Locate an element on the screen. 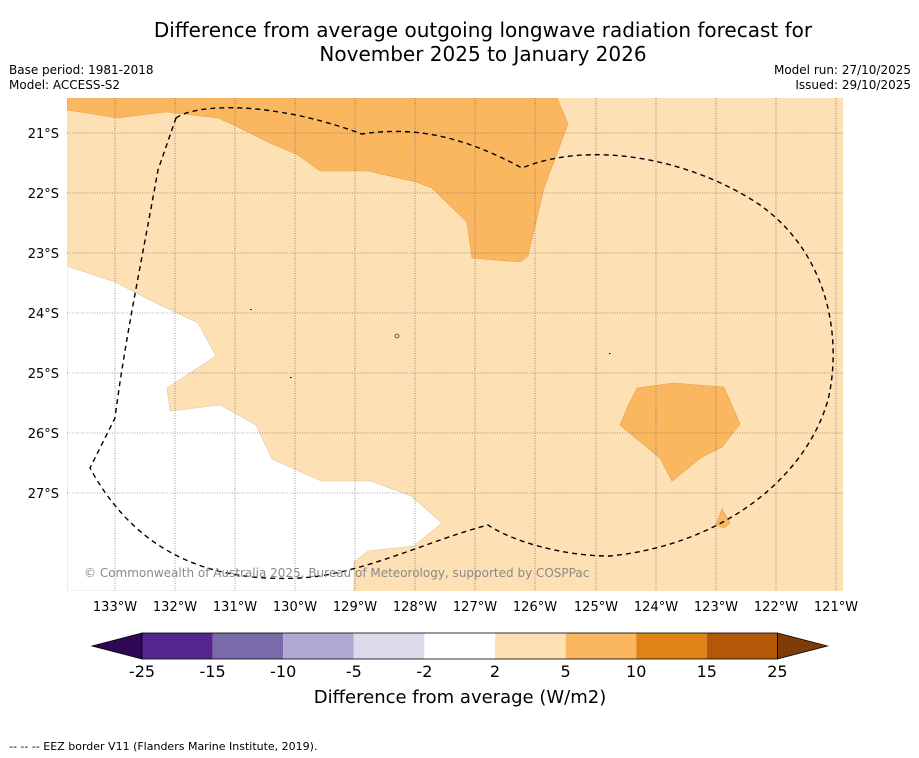  meta-left: Base period: 1981-2018 Model: ACCESS-S2 is located at coordinates (81, 78).